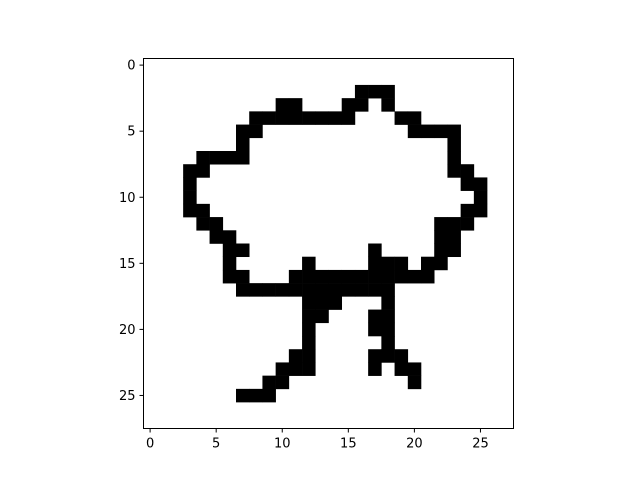 This screenshot has height=480, width=640. I want to click on x-tick-label: 5, so click(216, 444).